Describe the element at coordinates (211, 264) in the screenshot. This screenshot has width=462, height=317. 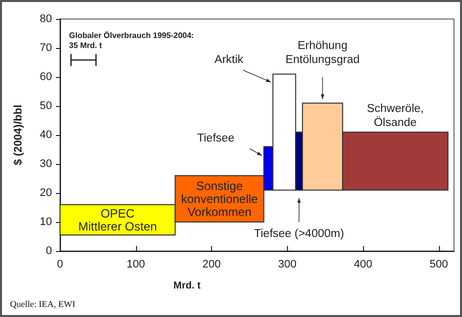
I see `x-tick-label: 200` at that location.